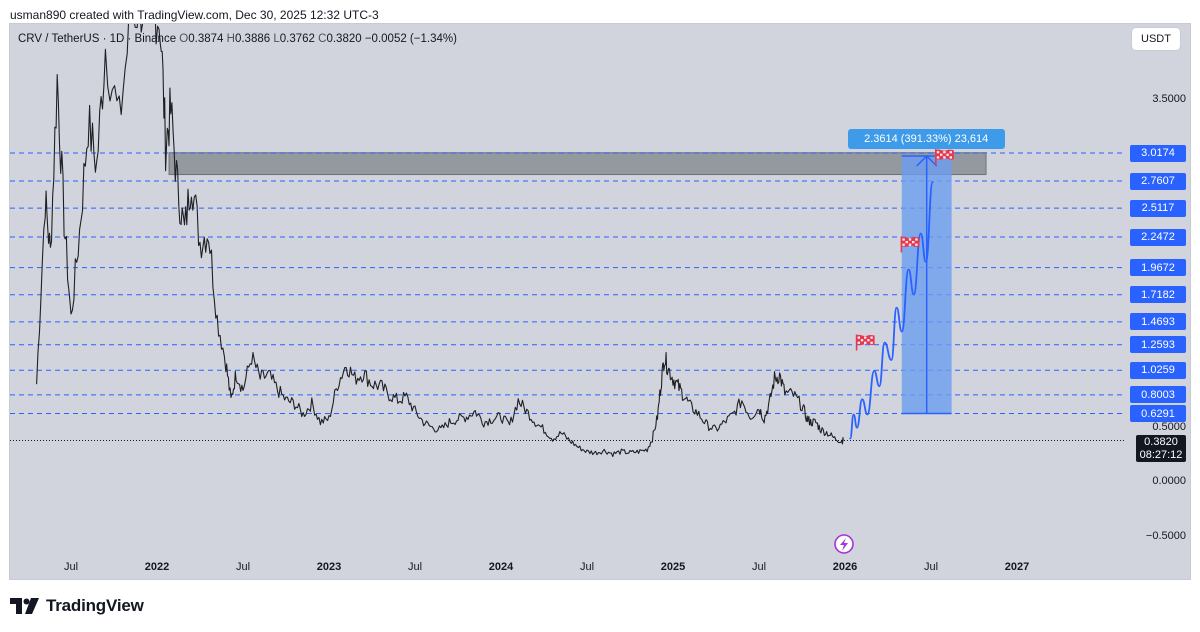  Describe the element at coordinates (184, 39) in the screenshot. I see `open-label: O` at that location.